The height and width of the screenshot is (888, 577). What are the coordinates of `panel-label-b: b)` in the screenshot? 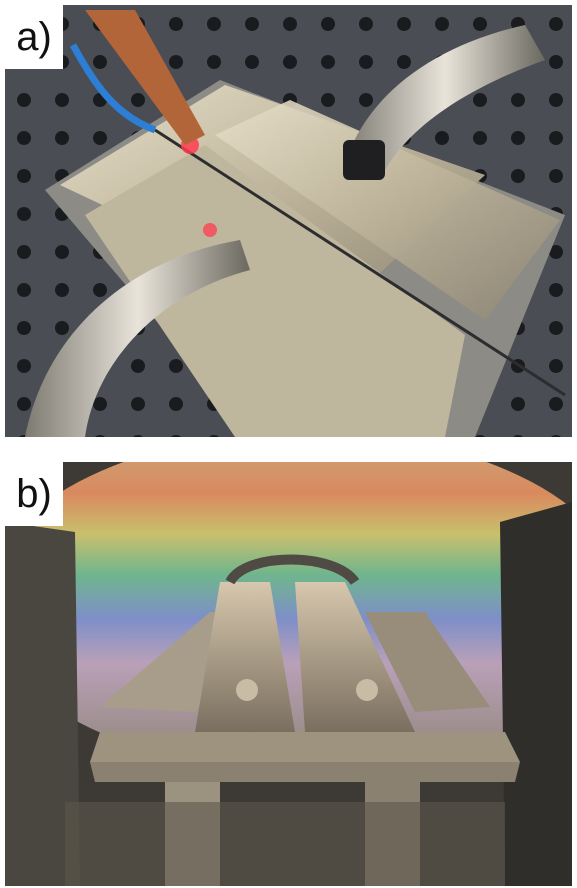 It's located at (34, 494).